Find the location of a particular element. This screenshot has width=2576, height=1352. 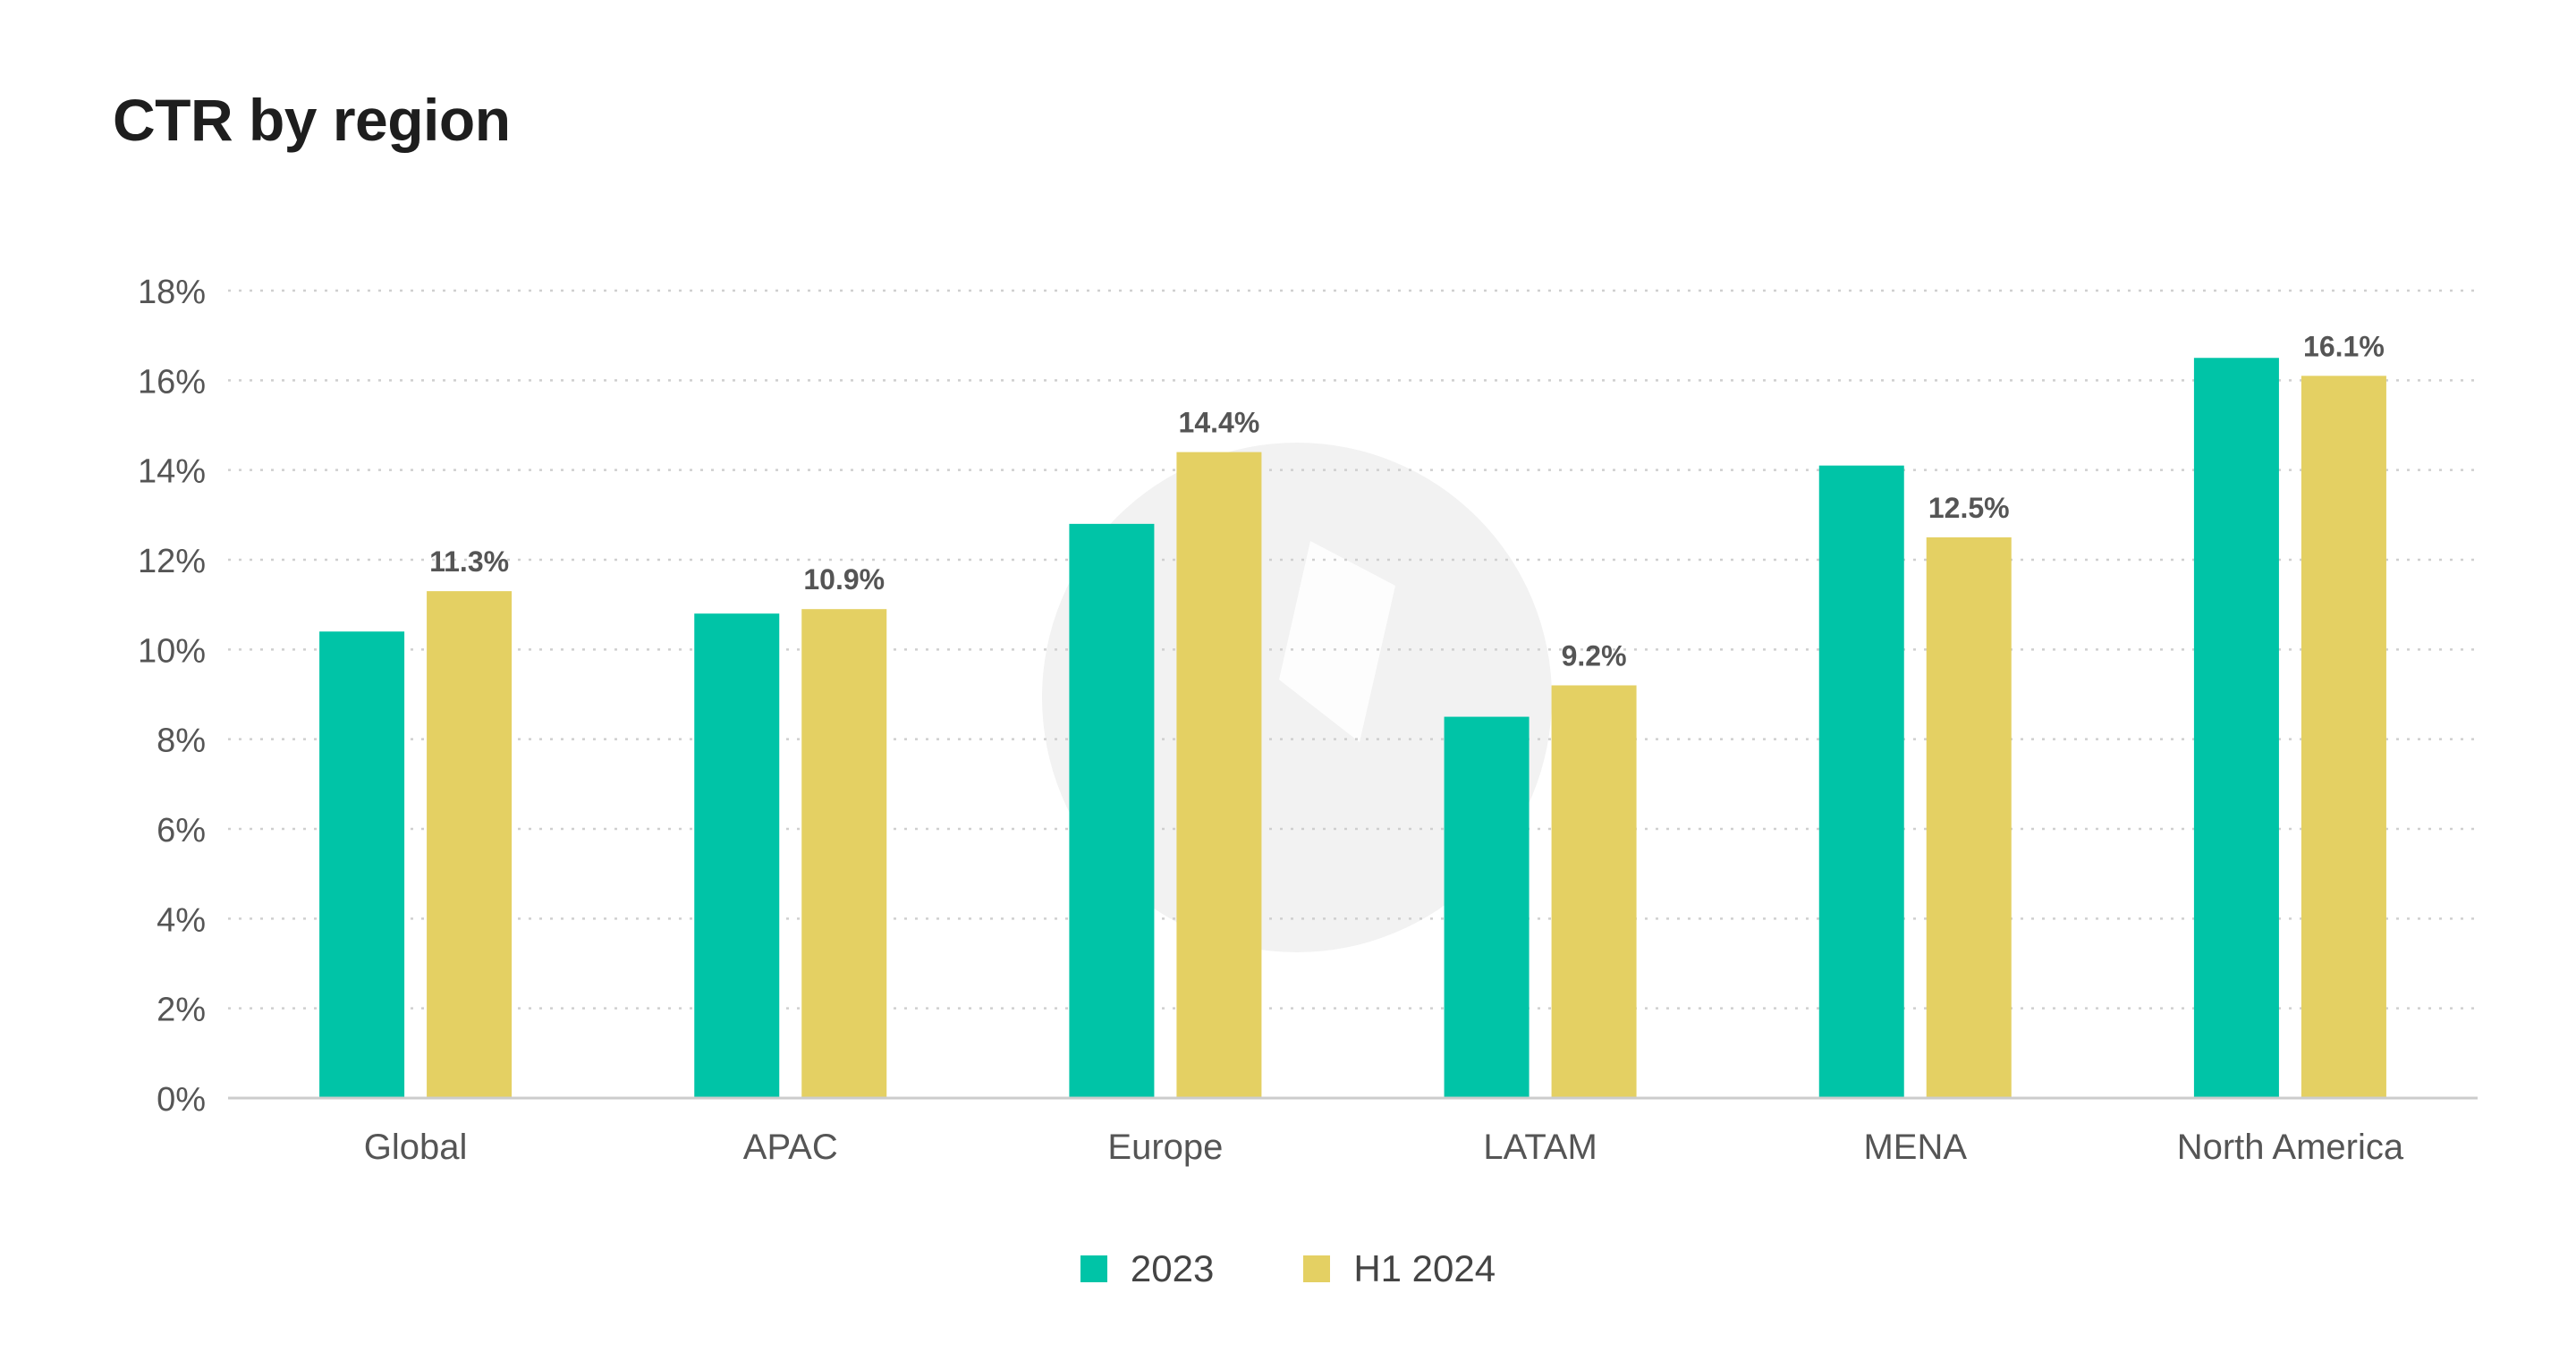

legend-item-h1-2024: H1 2024 is located at coordinates (1399, 1268).